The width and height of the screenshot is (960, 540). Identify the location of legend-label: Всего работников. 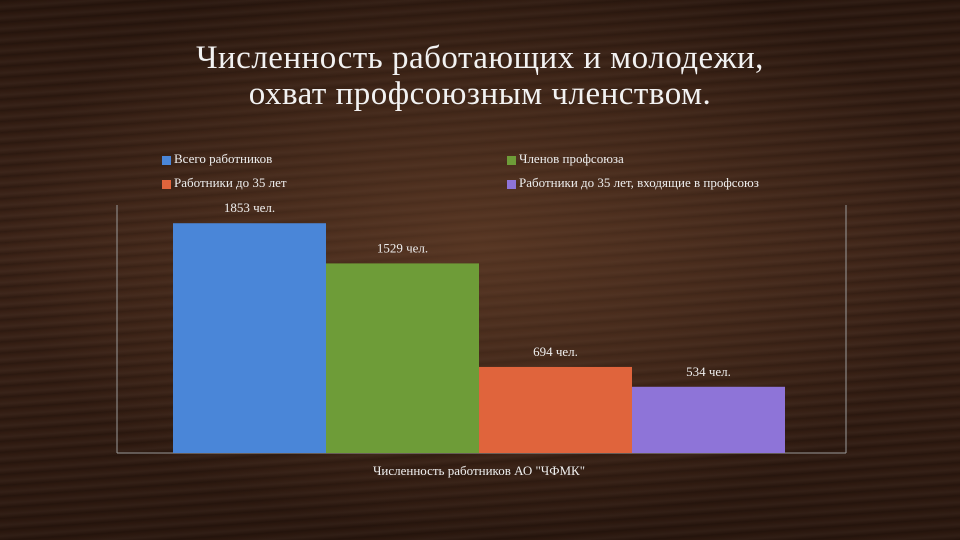
(223, 158).